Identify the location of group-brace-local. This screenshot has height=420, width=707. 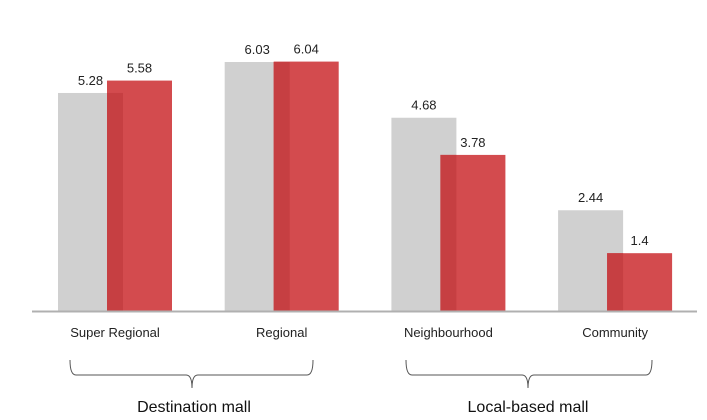
(529, 374).